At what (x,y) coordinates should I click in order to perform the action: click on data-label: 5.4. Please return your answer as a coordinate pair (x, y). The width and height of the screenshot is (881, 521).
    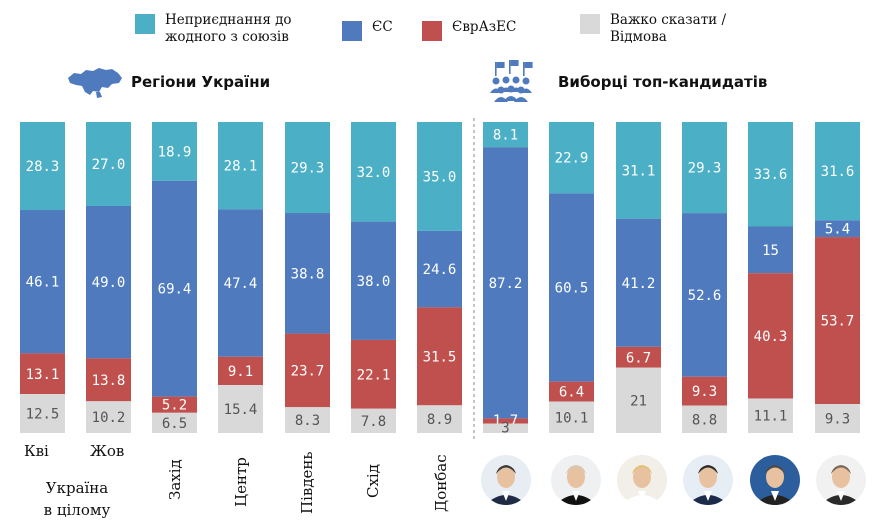
    Looking at the image, I should click on (837, 230).